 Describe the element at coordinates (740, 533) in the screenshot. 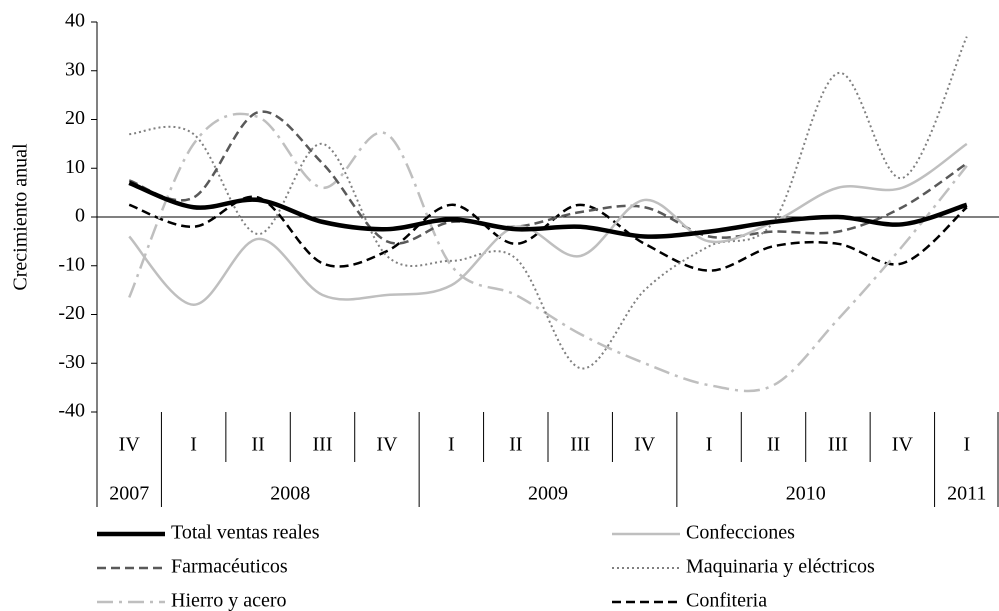

I see `legend-label: Confecciones` at that location.